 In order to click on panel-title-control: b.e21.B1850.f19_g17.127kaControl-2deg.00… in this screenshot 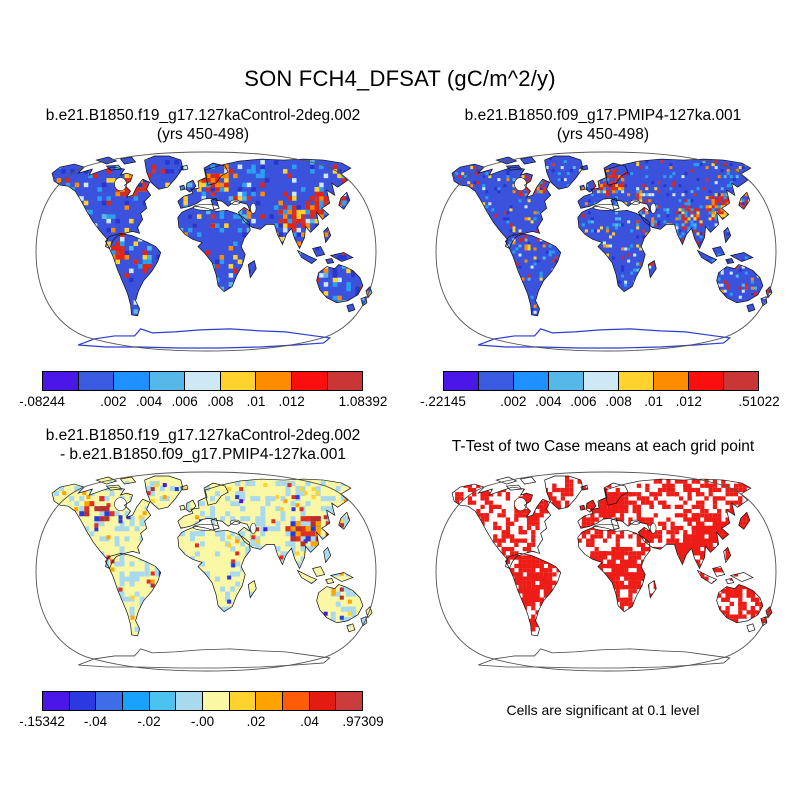, I will do `click(203, 125)`.